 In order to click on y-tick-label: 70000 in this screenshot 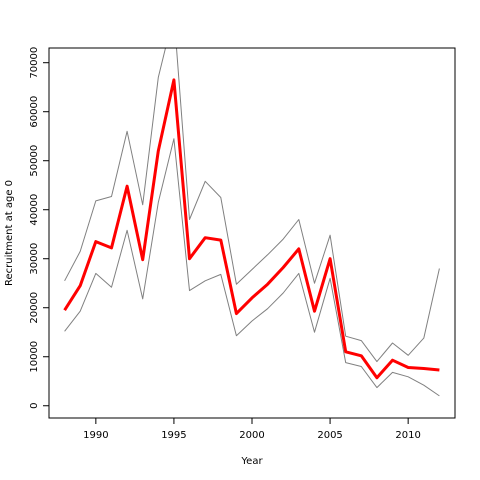, I will do `click(34, 63)`.